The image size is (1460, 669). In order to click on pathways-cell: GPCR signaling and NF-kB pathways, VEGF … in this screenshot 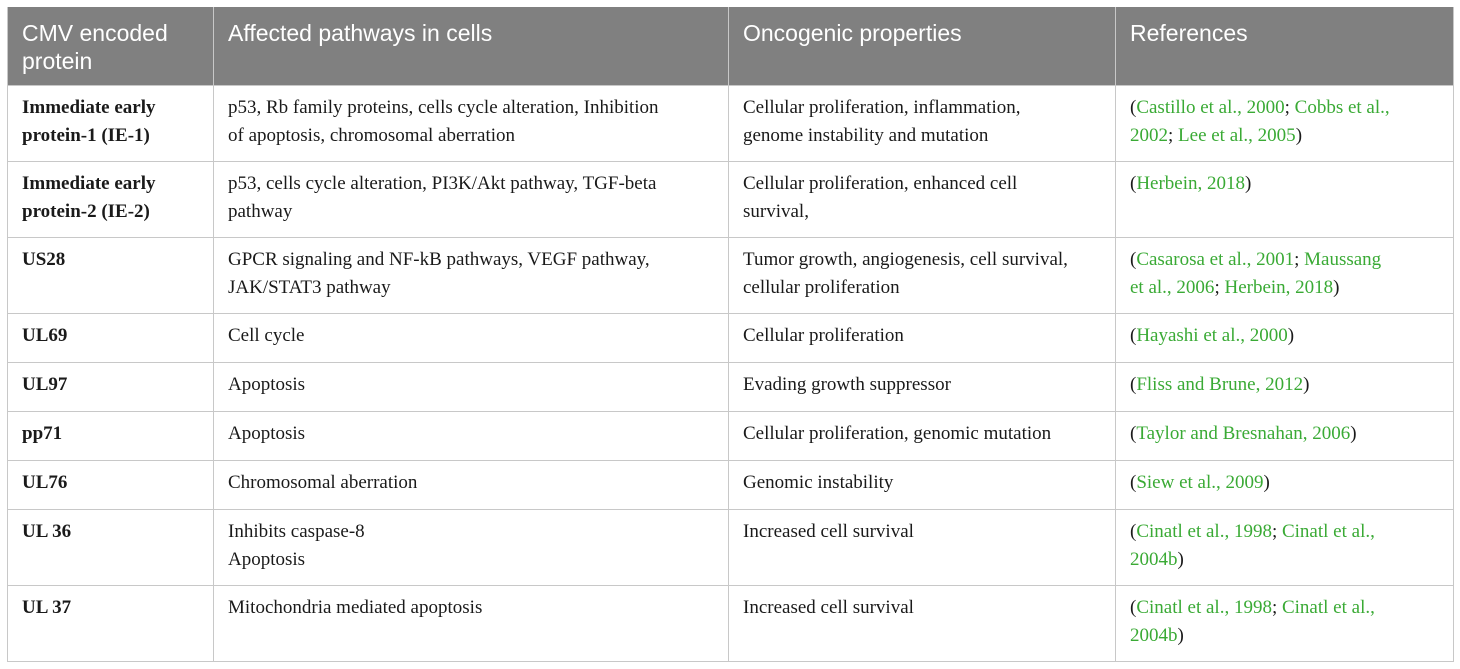, I will do `click(471, 275)`.